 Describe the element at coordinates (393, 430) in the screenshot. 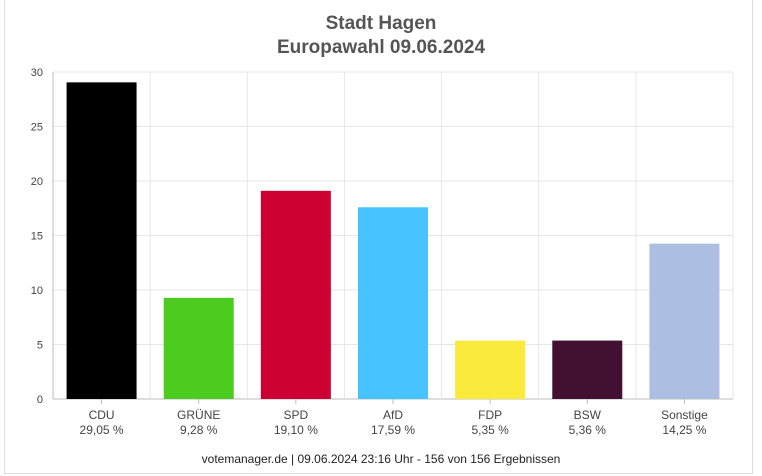

I see `value-label: 17,59 %` at that location.